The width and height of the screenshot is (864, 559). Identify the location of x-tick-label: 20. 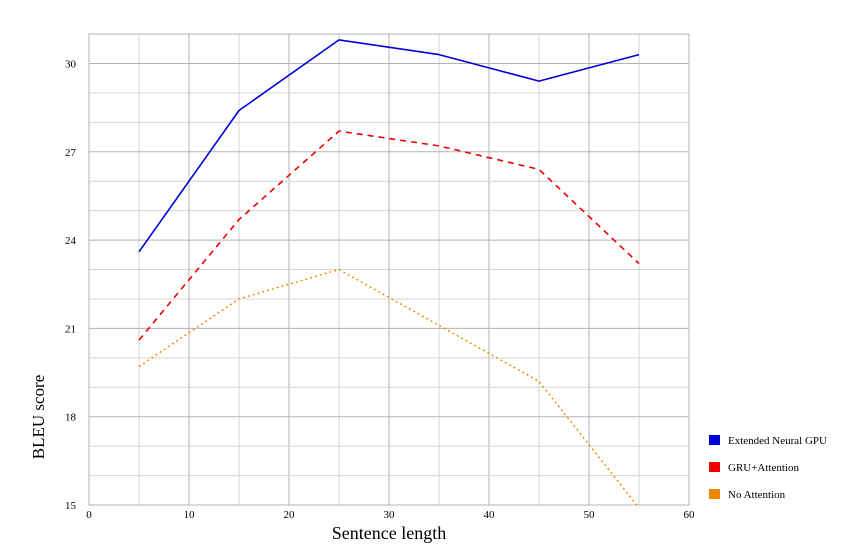
(290, 515).